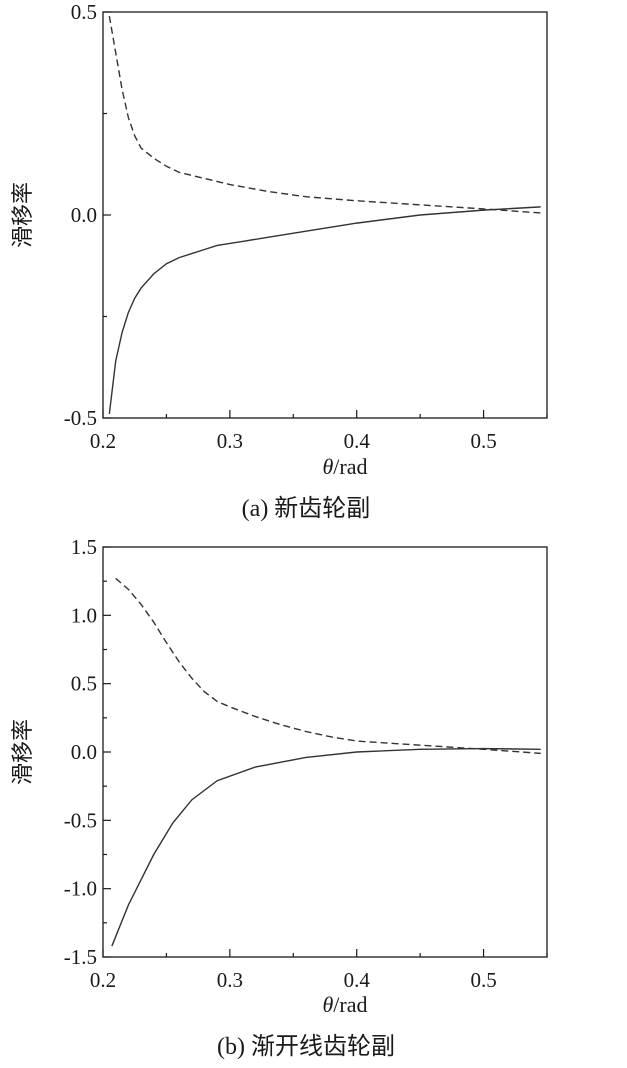 Image resolution: width=627 pixels, height=1068 pixels. Describe the element at coordinates (324, 310) in the screenshot. I see `panel-a-series-solid-line` at that location.